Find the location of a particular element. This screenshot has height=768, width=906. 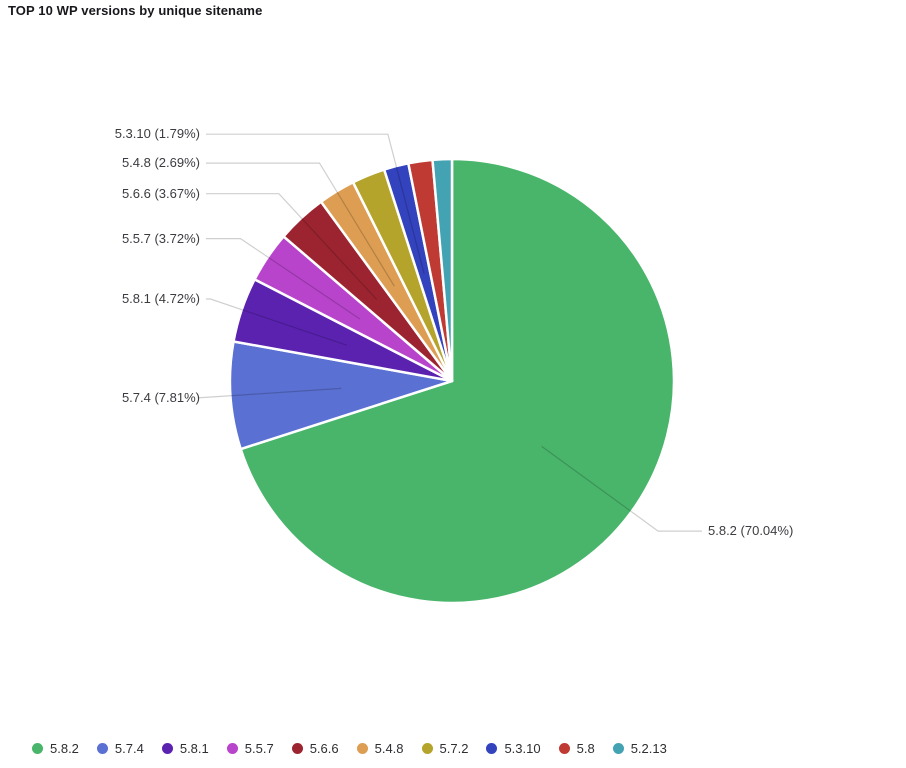

legend-item-5.8: 5.8 is located at coordinates (576, 748).